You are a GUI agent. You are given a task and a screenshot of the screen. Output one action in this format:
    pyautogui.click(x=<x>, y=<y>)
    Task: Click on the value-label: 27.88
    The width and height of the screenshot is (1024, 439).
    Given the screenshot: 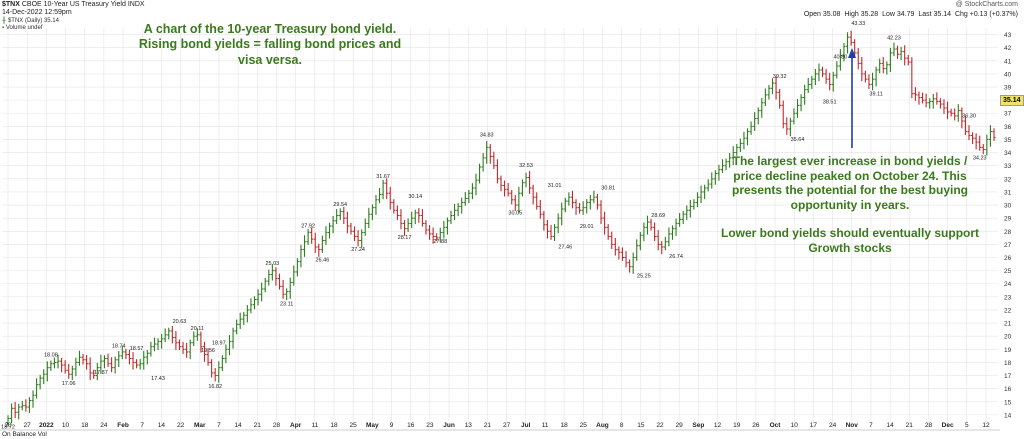 What is the action you would take?
    pyautogui.click(x=440, y=242)
    